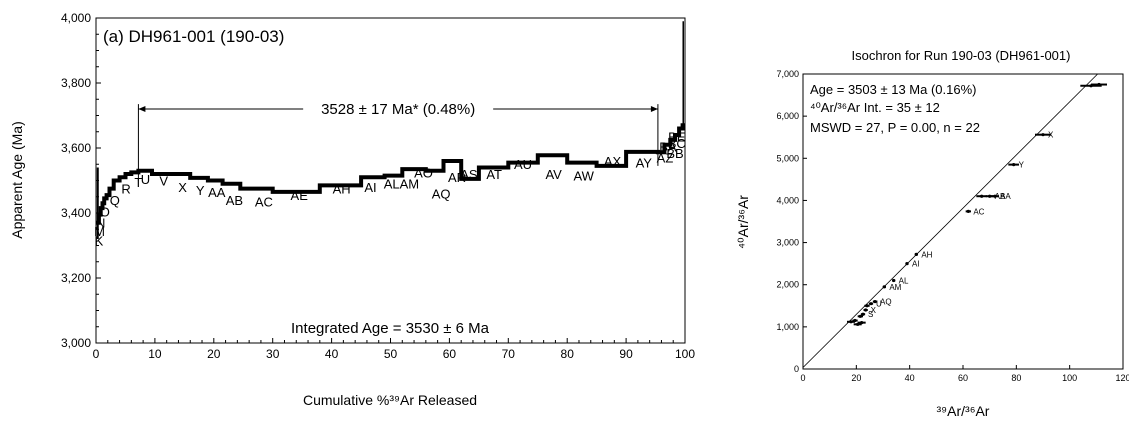 The width and height of the screenshot is (1129, 423). What do you see at coordinates (879, 304) in the screenshot?
I see `isochron-point-label: U` at bounding box center [879, 304].